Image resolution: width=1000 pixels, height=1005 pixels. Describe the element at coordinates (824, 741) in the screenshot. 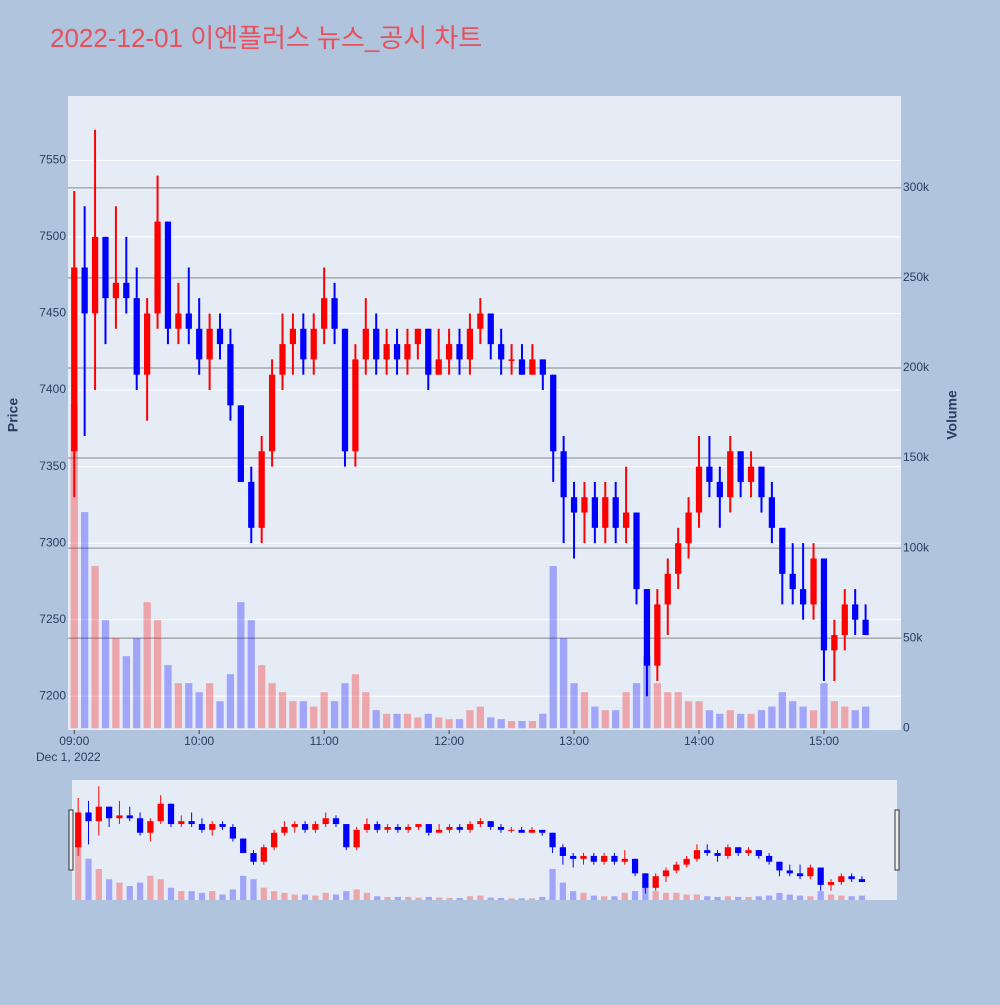

I see `x-tick-label: 15:00` at that location.